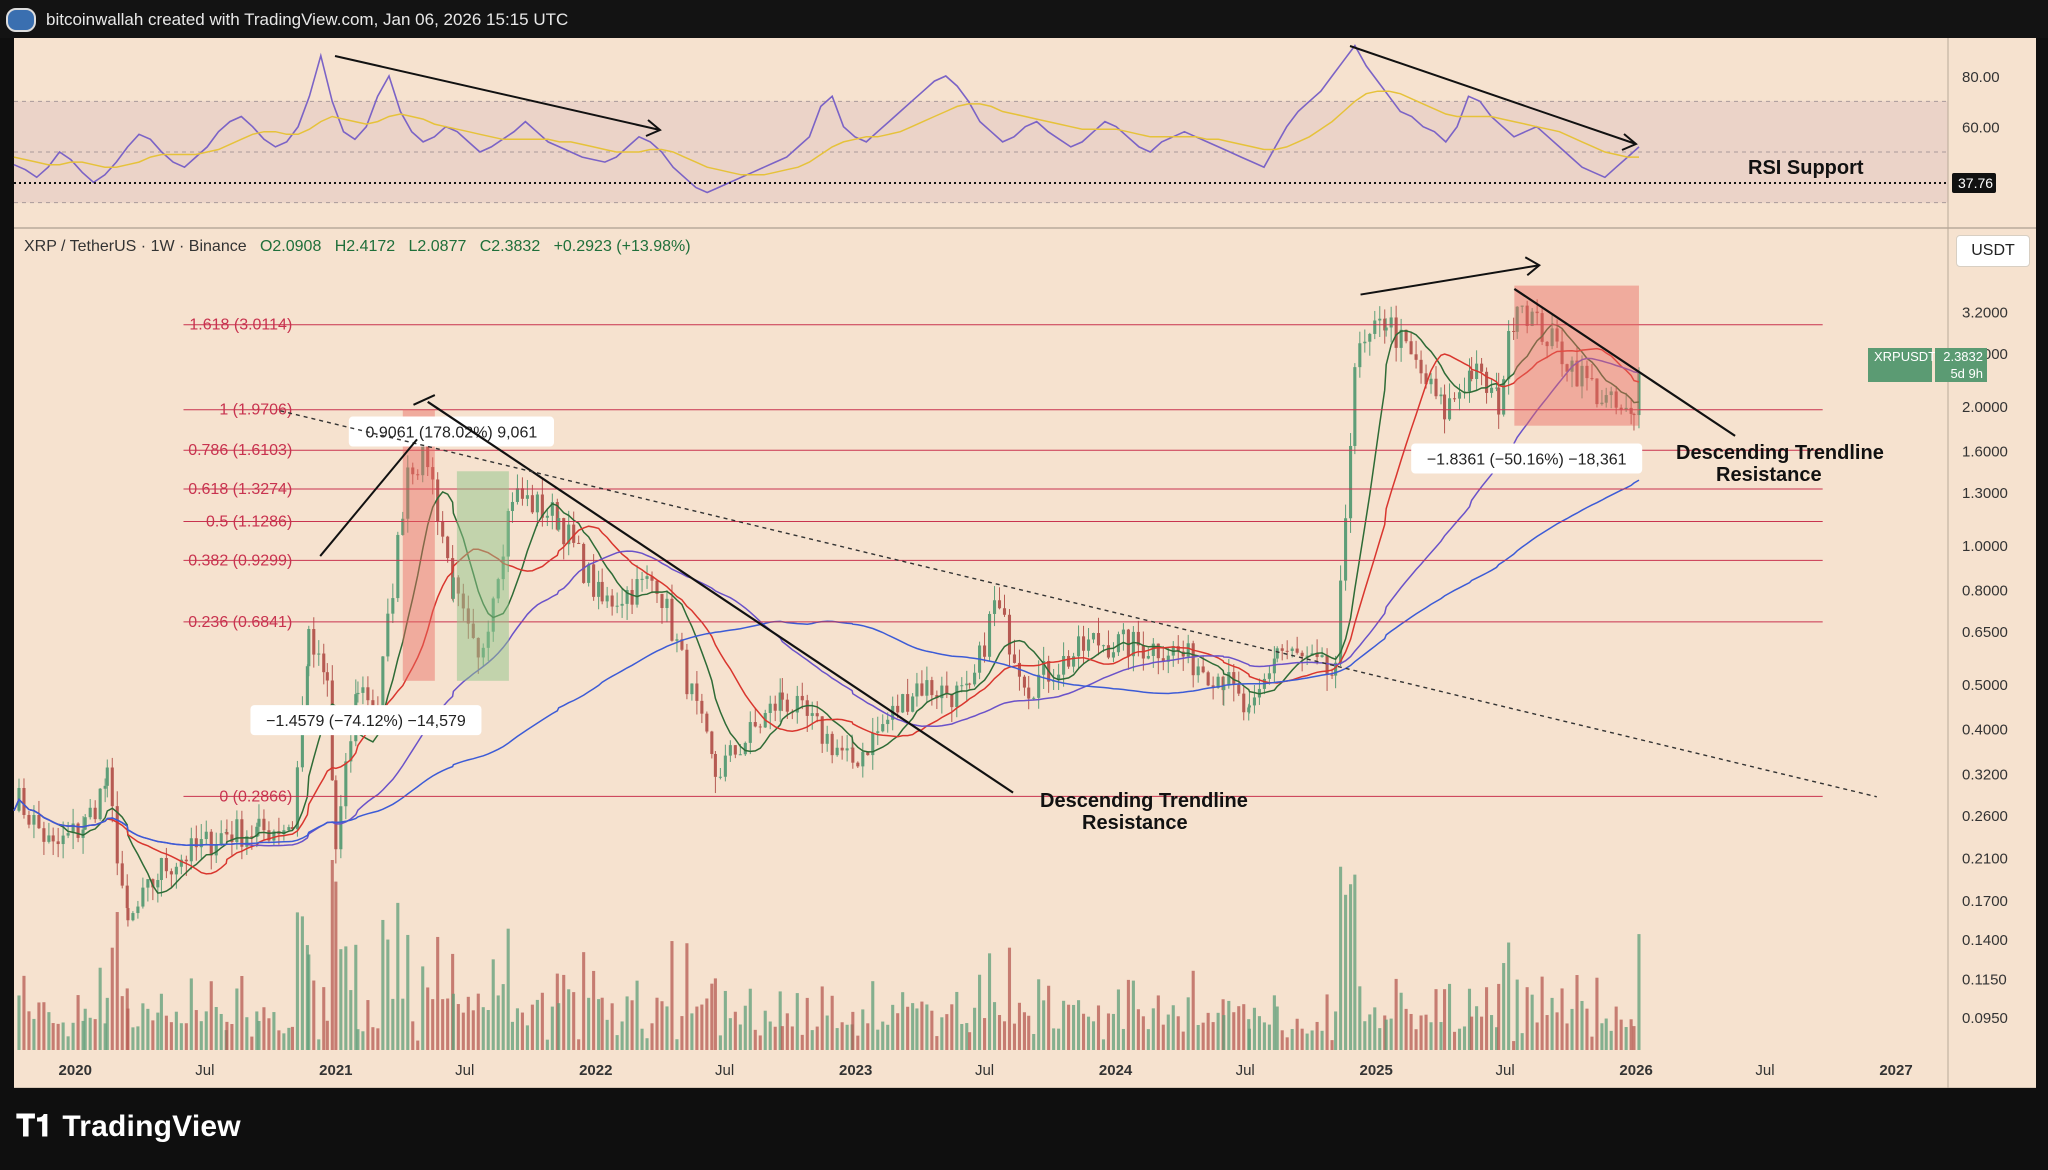 The image size is (2048, 1170). What do you see at coordinates (1966, 373) in the screenshot?
I see `bar-countdown: 5d 9h` at bounding box center [1966, 373].